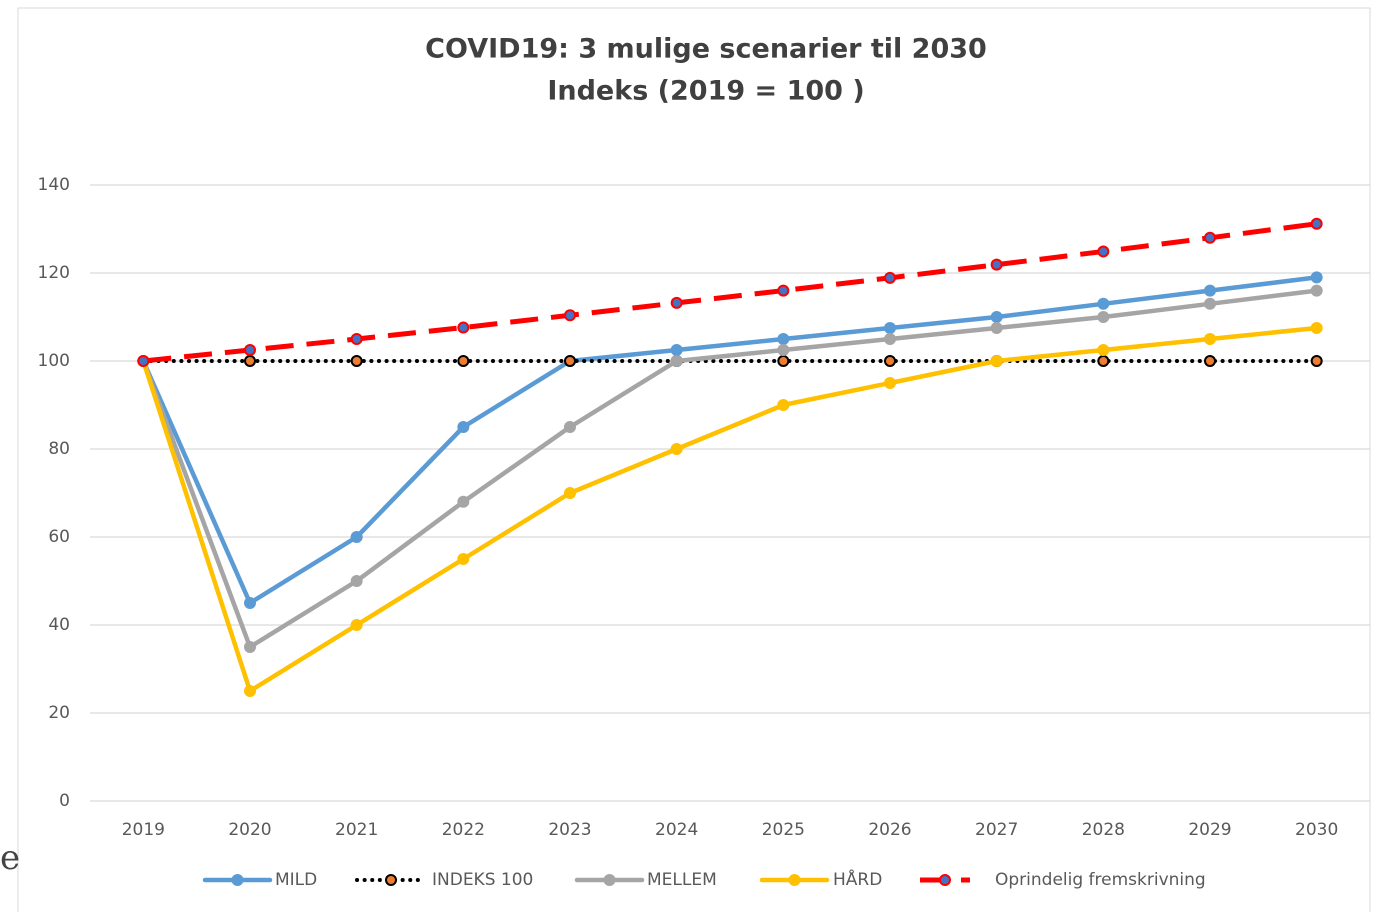 Image resolution: width=1378 pixels, height=912 pixels. Describe the element at coordinates (676, 830) in the screenshot. I see `x-tick-label: 2024` at that location.